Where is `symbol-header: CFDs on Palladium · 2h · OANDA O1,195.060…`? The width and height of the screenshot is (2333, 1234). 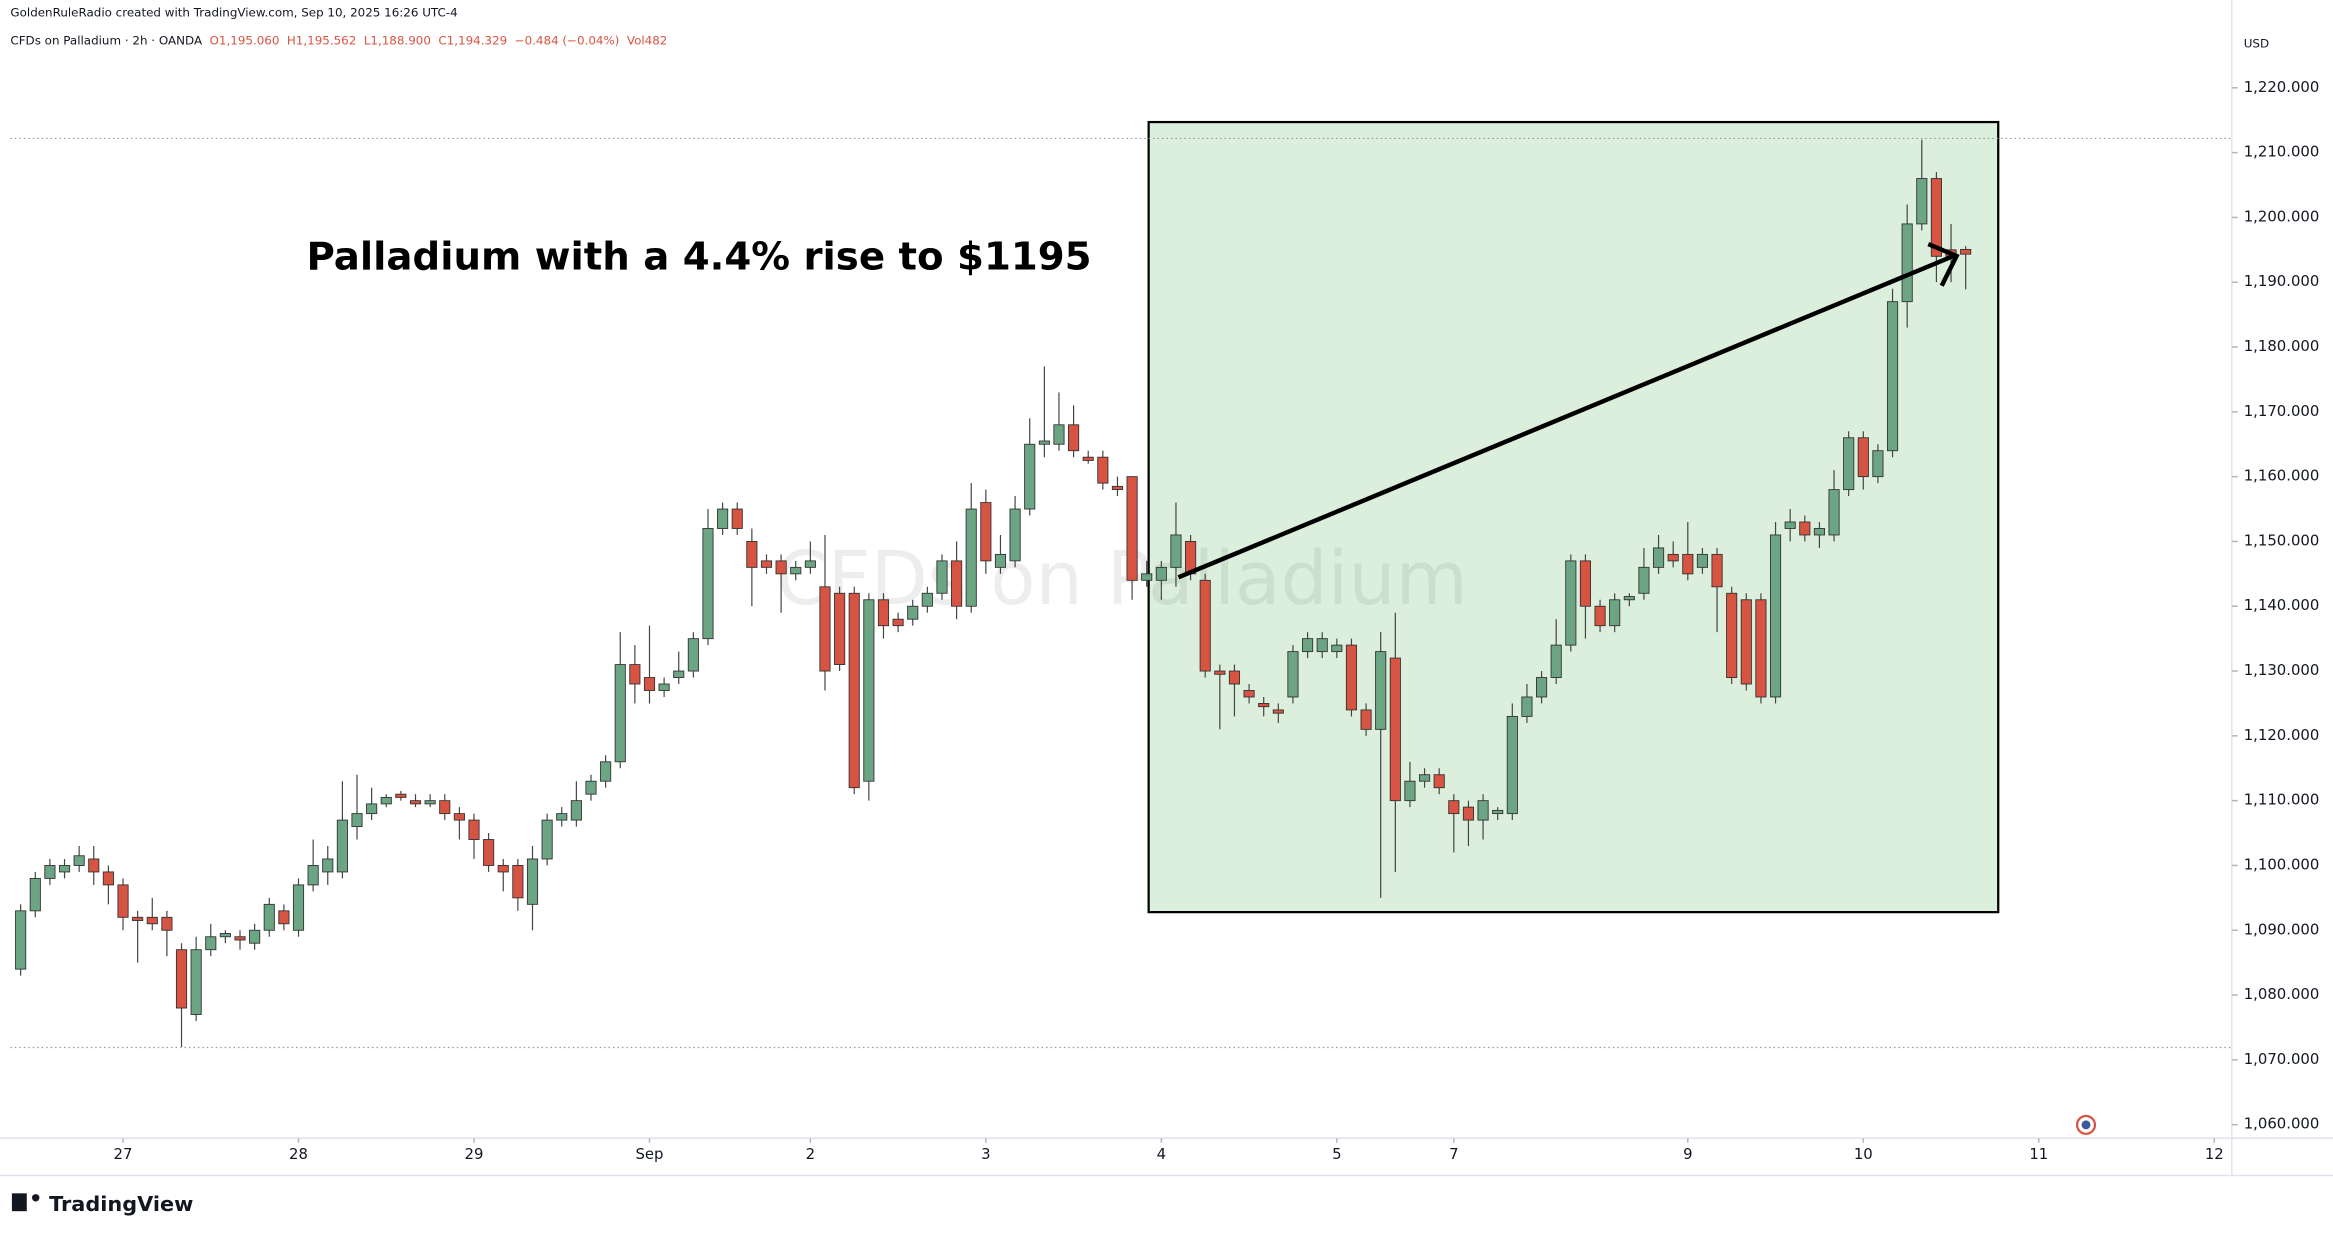 symbol-header: CFDs on Palladium · 2h · OANDA O1,195.060… is located at coordinates (338, 41).